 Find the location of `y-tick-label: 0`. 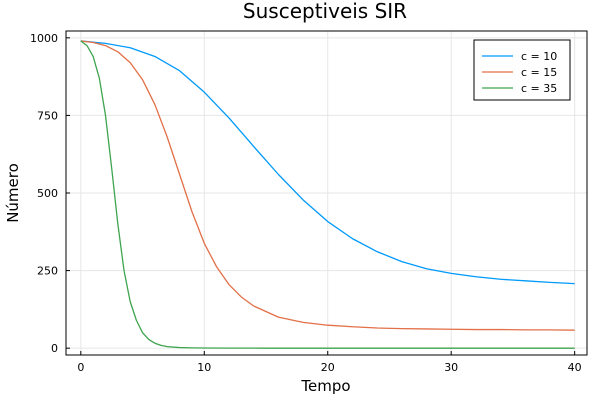

y-tick-label: 0 is located at coordinates (54, 348).